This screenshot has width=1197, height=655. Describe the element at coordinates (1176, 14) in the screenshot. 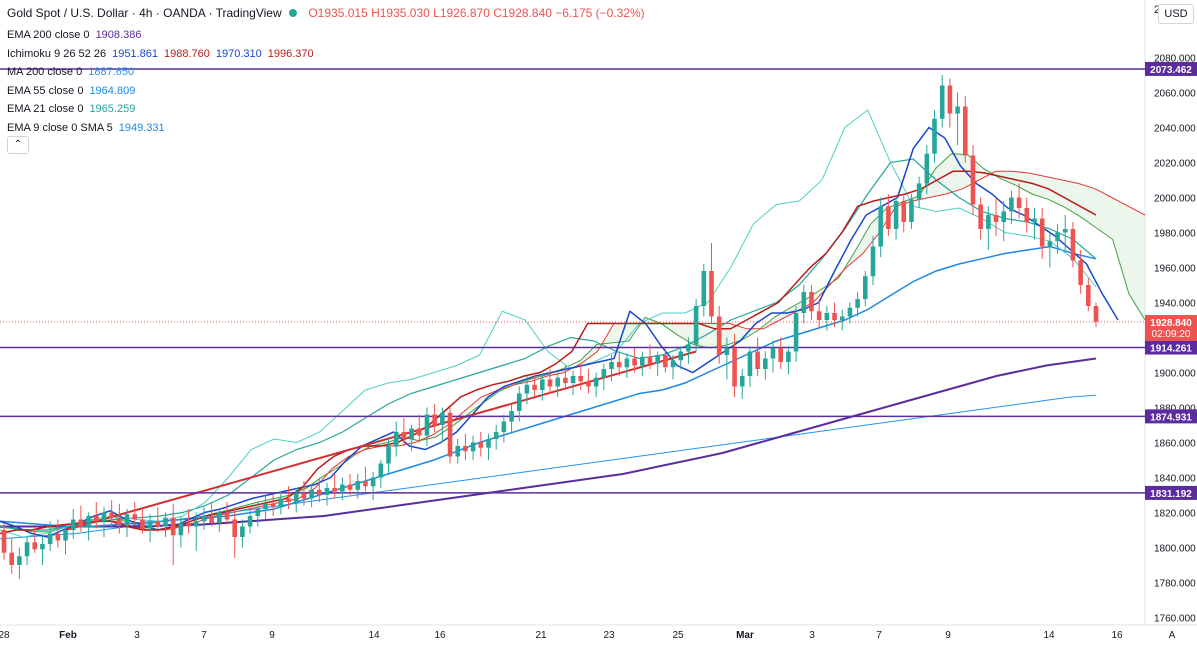

I see `currency-select: USD` at that location.